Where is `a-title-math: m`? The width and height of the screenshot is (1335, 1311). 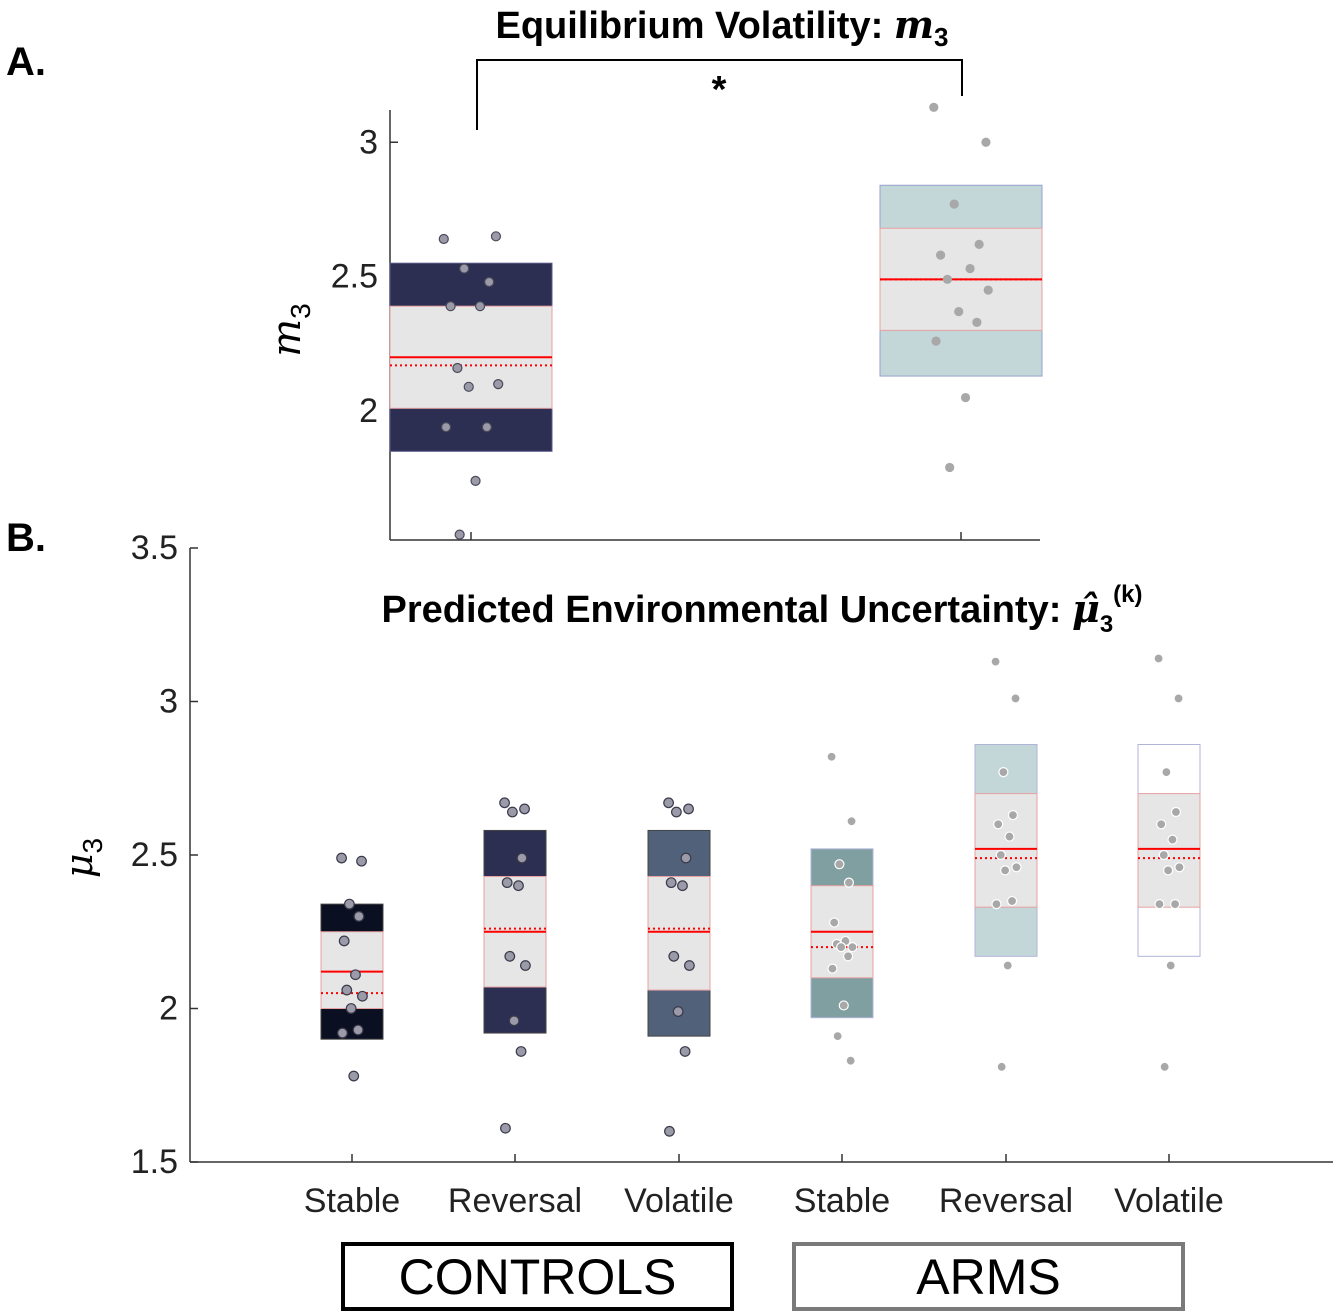
a-title-math: m is located at coordinates (914, 24).